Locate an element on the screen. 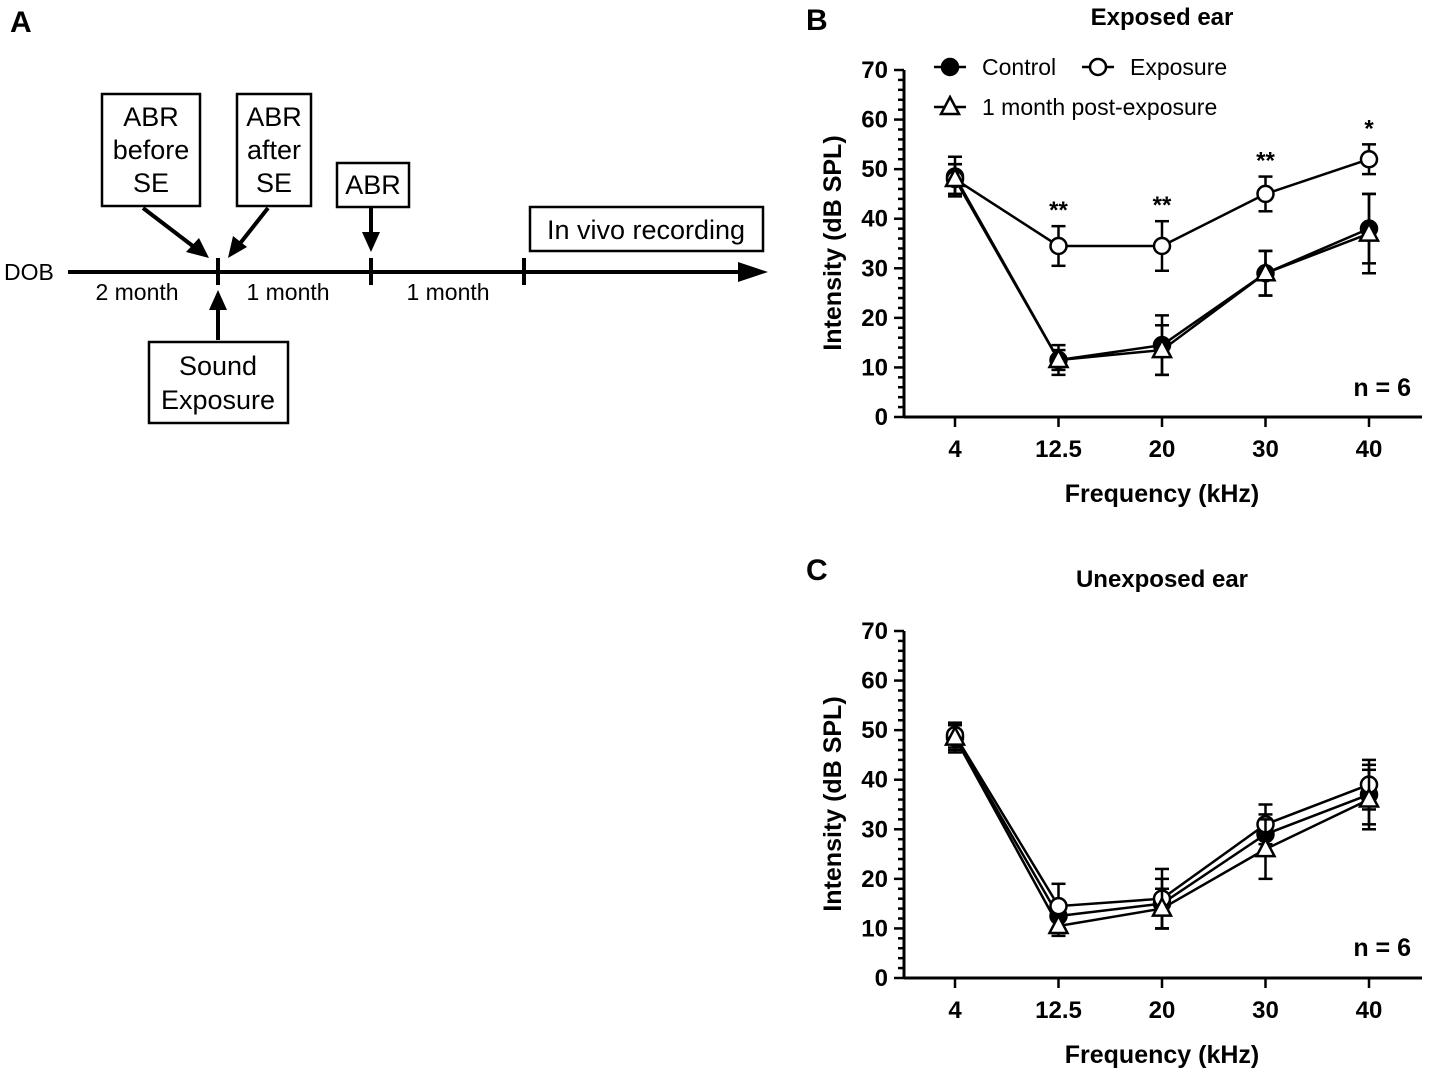 The width and height of the screenshot is (1430, 1076). abr-before-line2: before is located at coordinates (151, 150).